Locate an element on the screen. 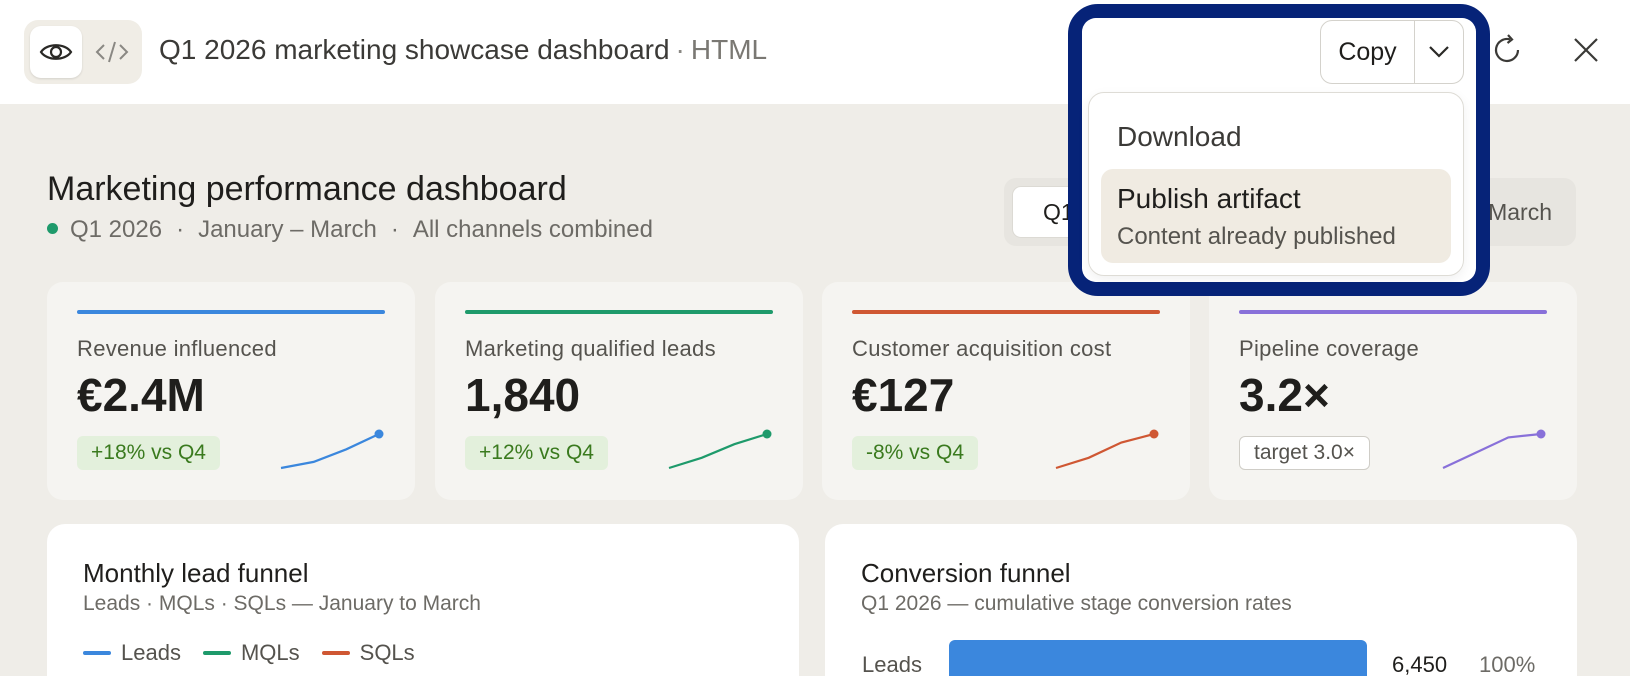 The height and width of the screenshot is (676, 1630). refresh-icon is located at coordinates (1507, 48).